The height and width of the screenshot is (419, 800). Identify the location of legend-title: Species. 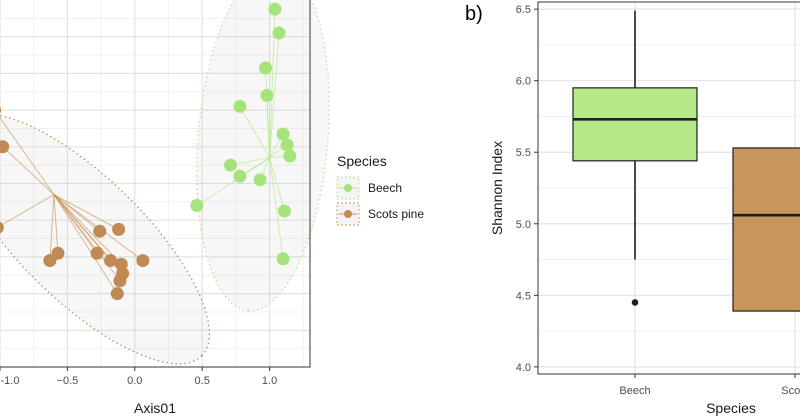
(362, 161).